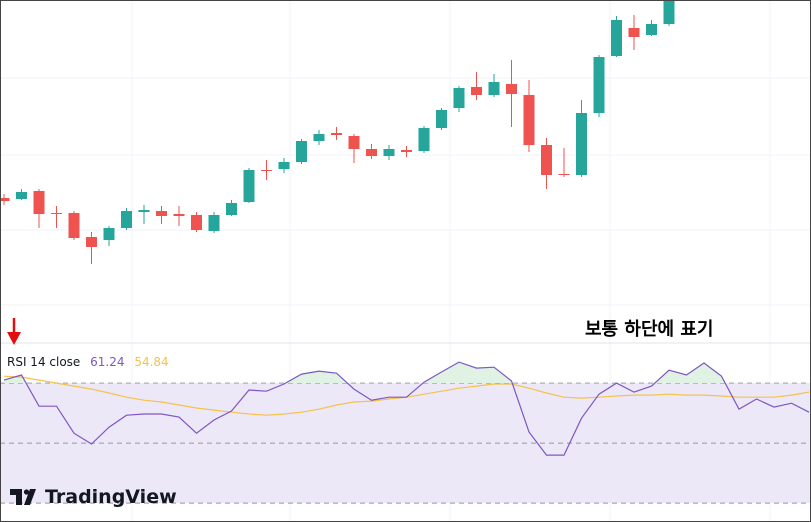 Image resolution: width=811 pixels, height=522 pixels. I want to click on legend-value: 61.24, so click(107, 362).